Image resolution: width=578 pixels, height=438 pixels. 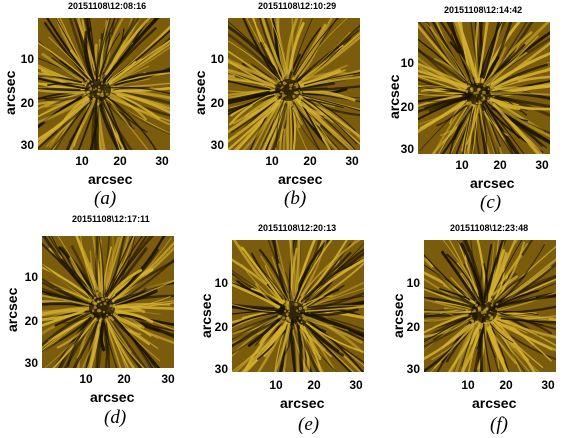 What do you see at coordinates (413, 327) in the screenshot?
I see `ytick-f-20: 20` at bounding box center [413, 327].